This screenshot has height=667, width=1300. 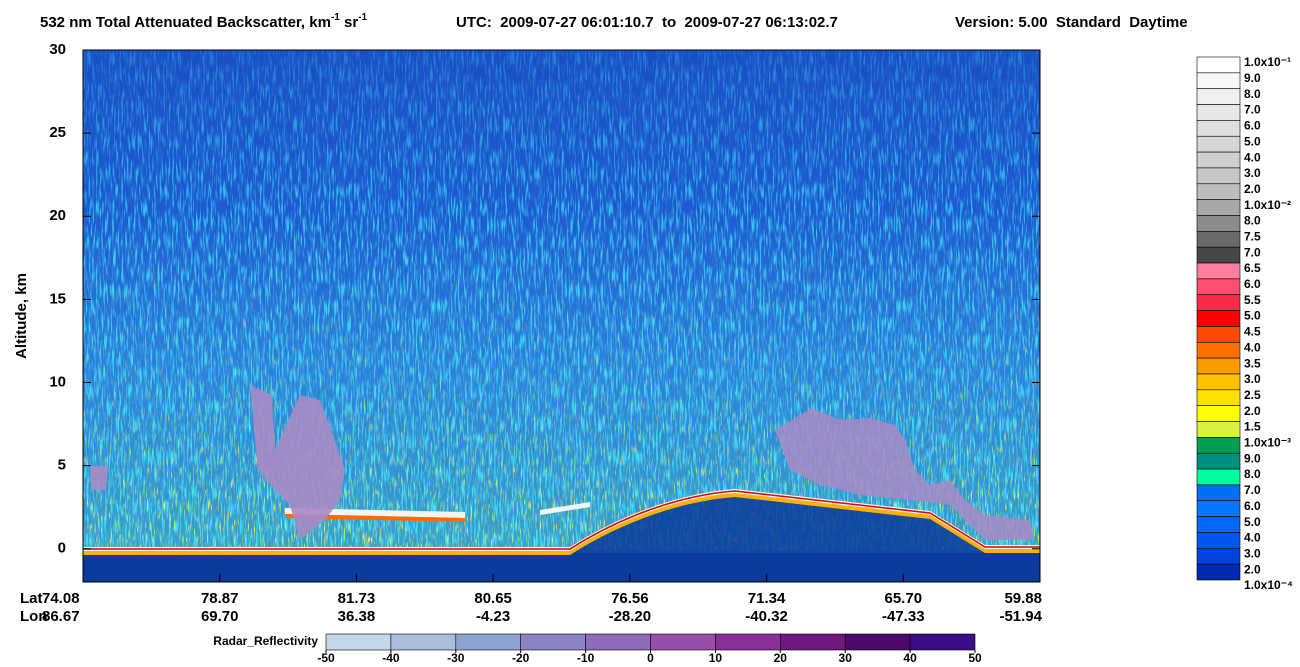 I want to click on radar-tick-label: -30, so click(x=456, y=658).